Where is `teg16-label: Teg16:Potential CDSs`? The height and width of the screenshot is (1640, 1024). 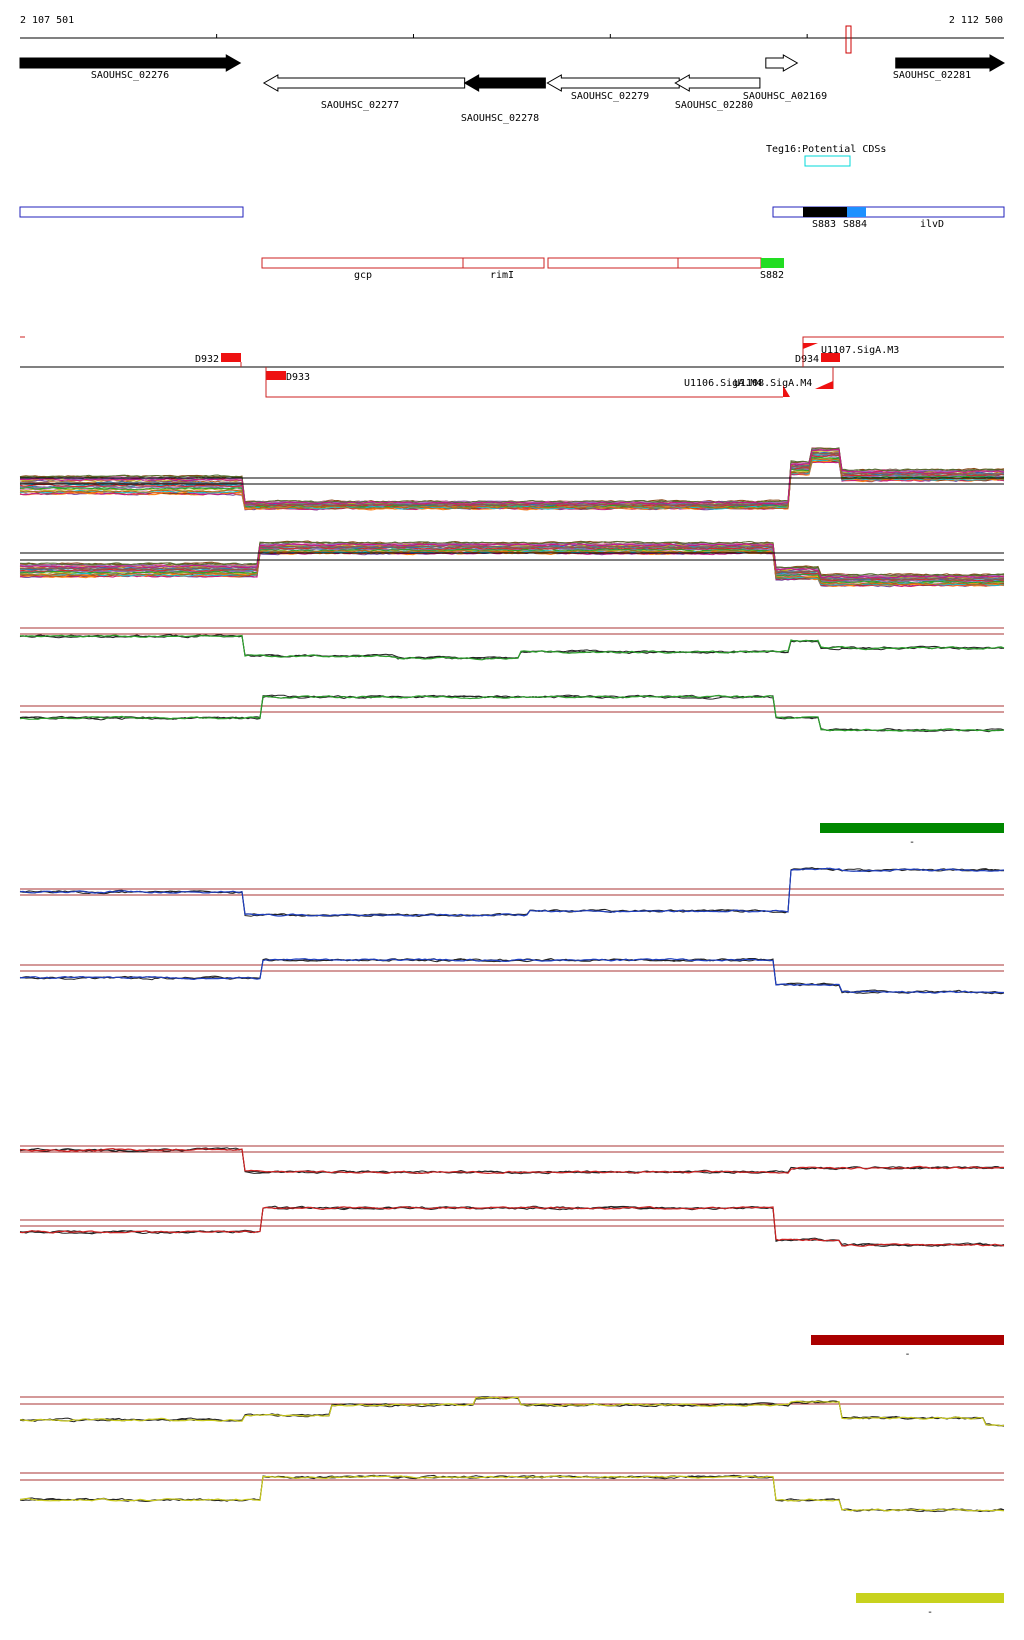 teg16-label: Teg16:Potential CDSs is located at coordinates (826, 149).